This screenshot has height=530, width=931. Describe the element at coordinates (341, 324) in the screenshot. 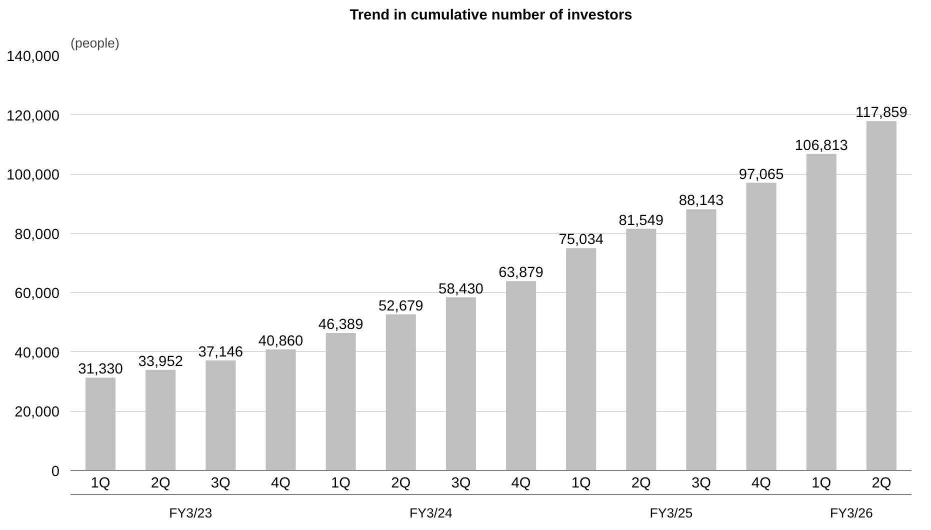

I see `data-label: 46,389` at that location.